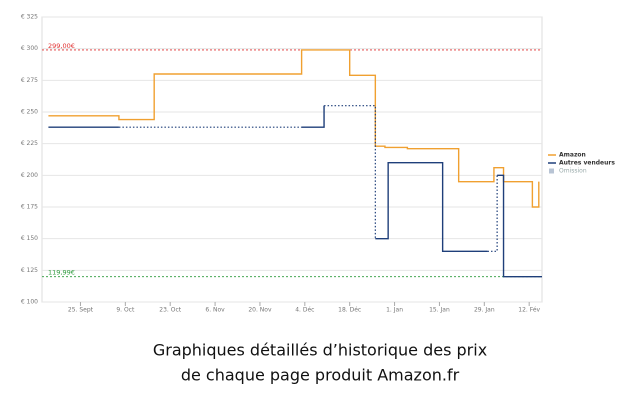  What do you see at coordinates (349, 310) in the screenshot?
I see `x-tick-label: 18. Déc` at bounding box center [349, 310].